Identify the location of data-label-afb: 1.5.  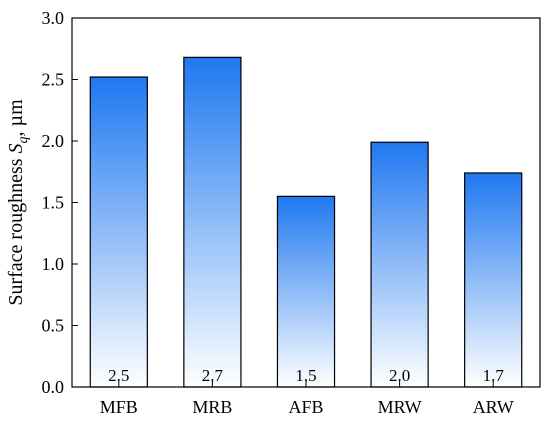
(305, 375).